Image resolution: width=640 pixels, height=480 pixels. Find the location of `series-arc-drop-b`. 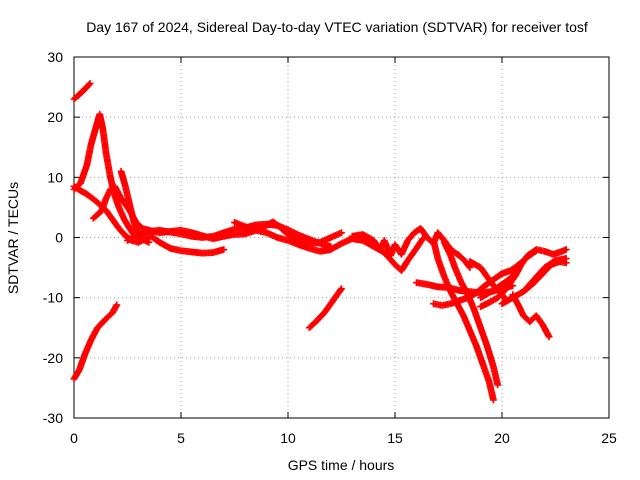

series-arc-drop-b is located at coordinates (471, 313).